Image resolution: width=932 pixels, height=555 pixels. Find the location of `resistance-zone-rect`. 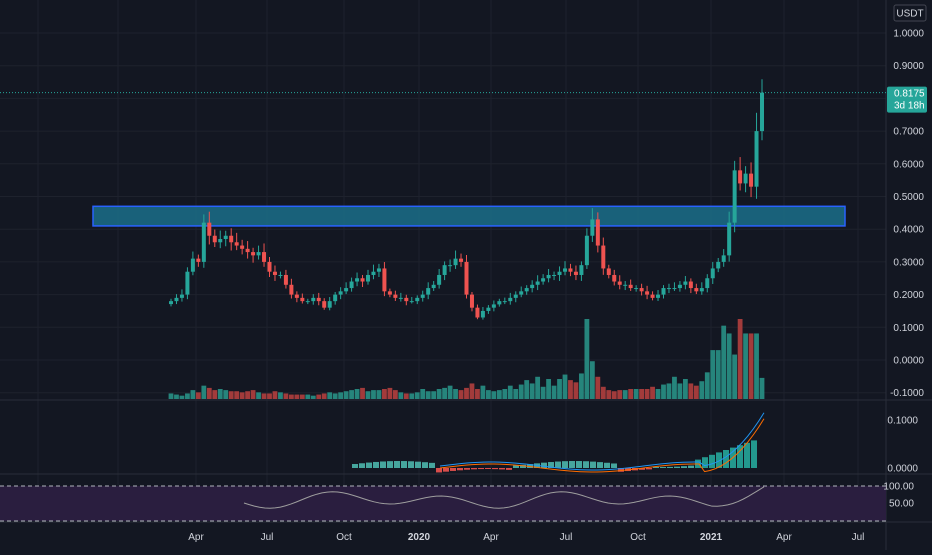

resistance-zone-rect is located at coordinates (469, 216).